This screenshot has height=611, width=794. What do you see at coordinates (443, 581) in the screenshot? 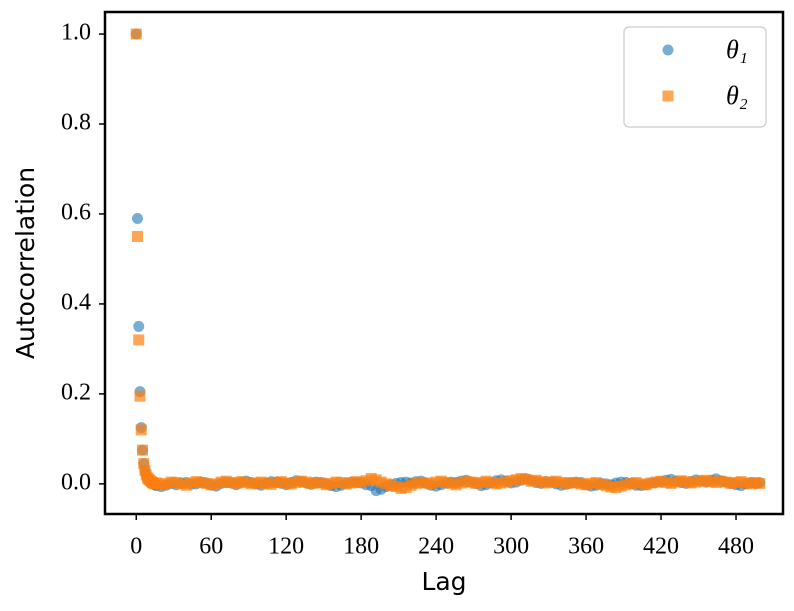
I see `x-axis-label: Lag` at bounding box center [443, 581].